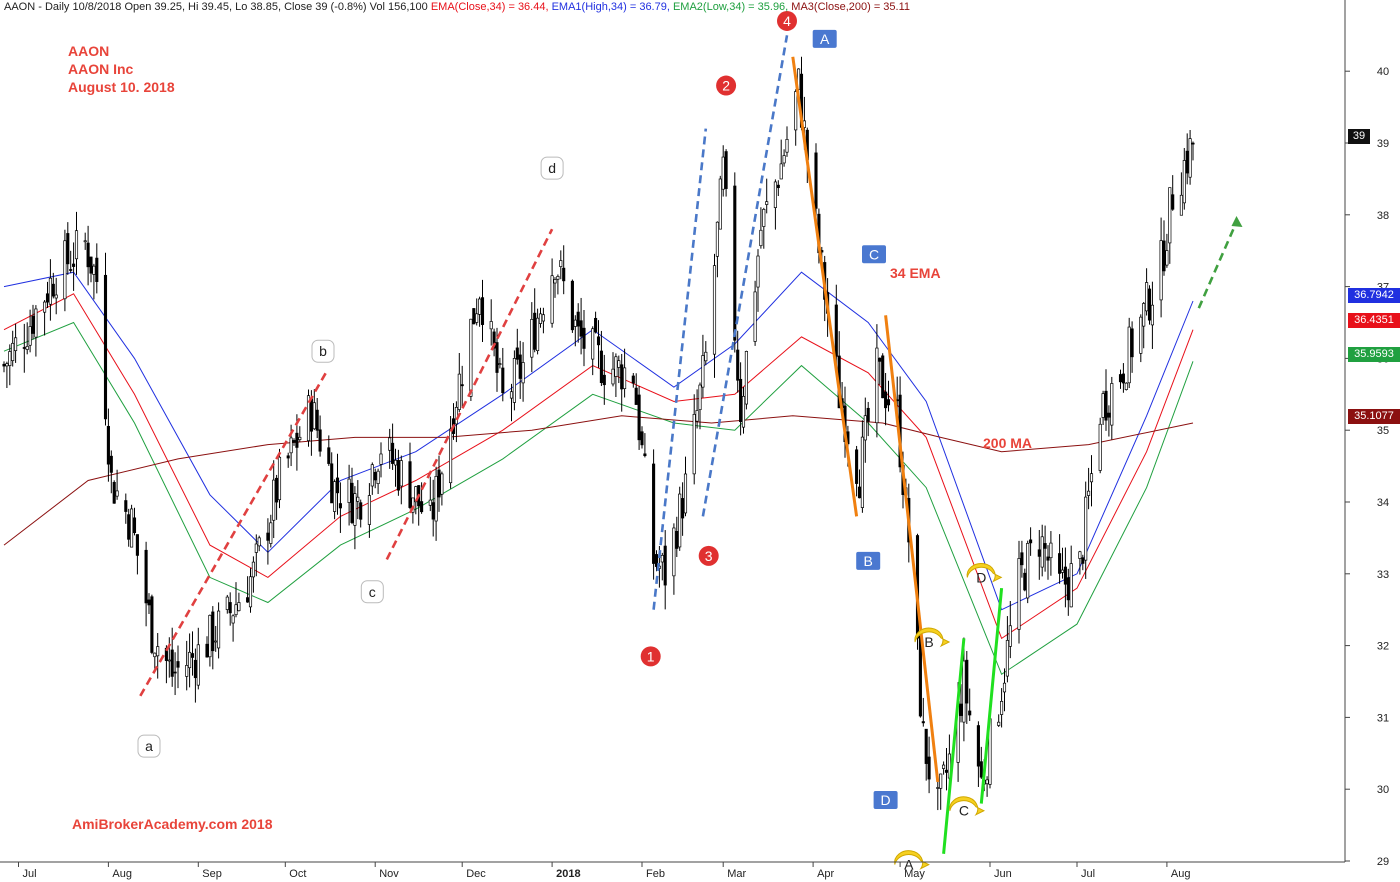 This screenshot has height=882, width=1400. Describe the element at coordinates (149, 746) in the screenshot. I see `wave-label-a-white: a` at that location.